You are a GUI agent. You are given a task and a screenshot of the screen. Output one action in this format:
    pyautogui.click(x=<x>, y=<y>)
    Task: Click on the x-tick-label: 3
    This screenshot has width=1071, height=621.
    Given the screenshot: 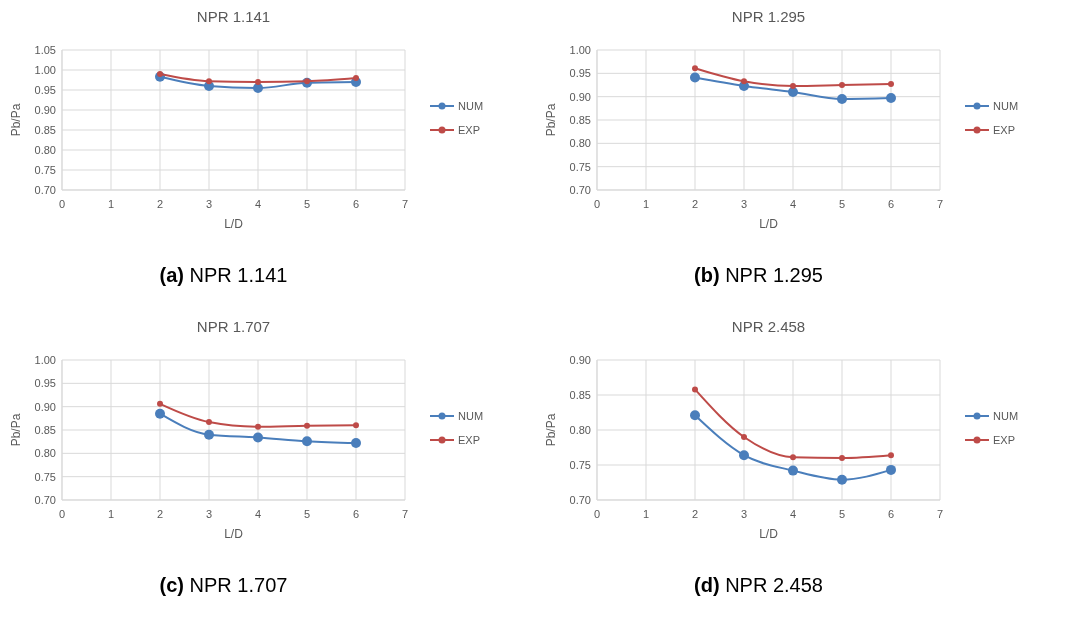 What is the action you would take?
    pyautogui.click(x=744, y=514)
    